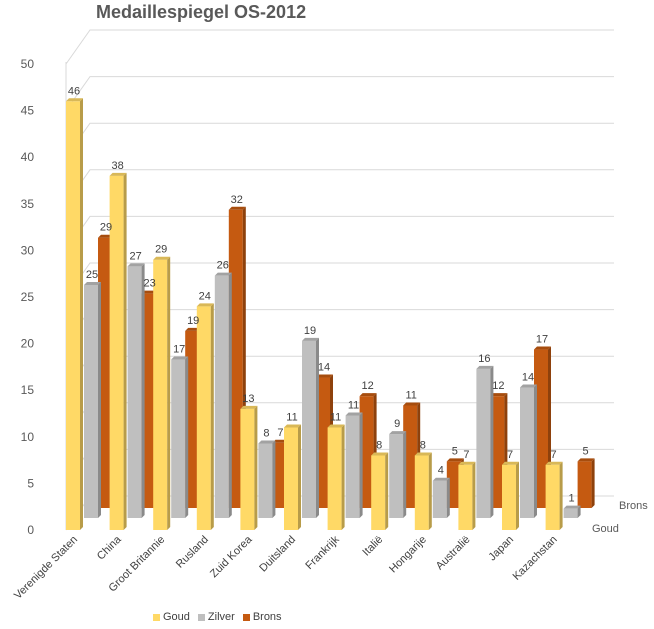 The image size is (654, 629). I want to click on data-label-zilver: 14, so click(528, 378).